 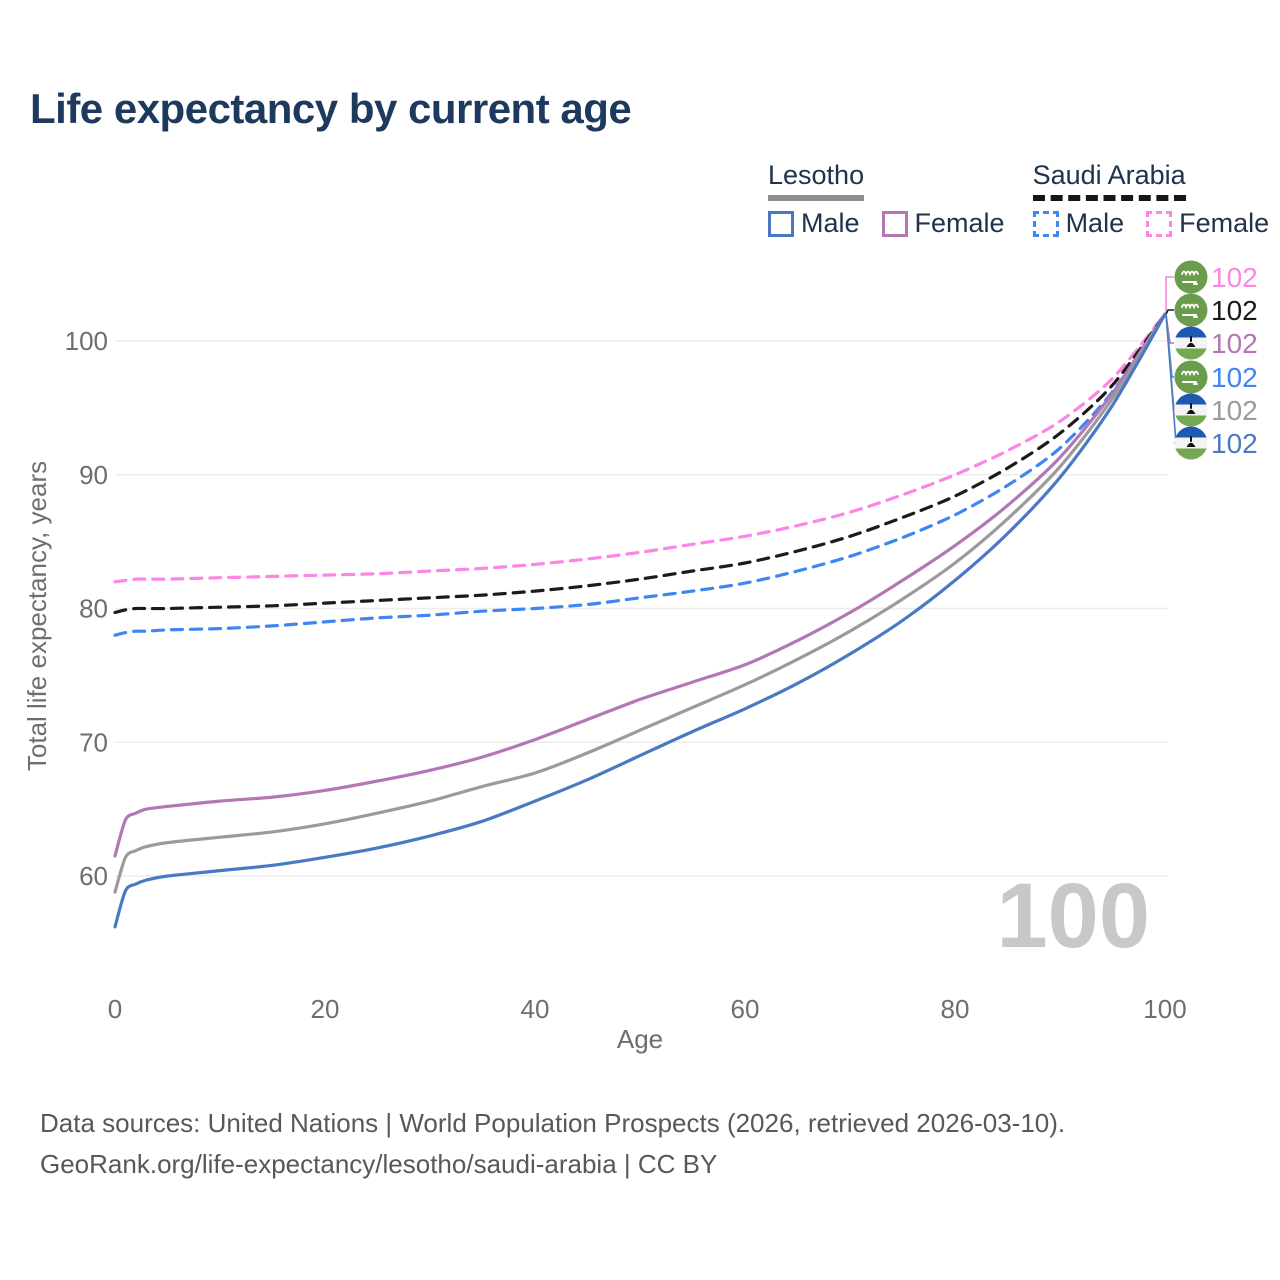 I want to click on y-axis-title: Total life expectancy, years, so click(x=37, y=616).